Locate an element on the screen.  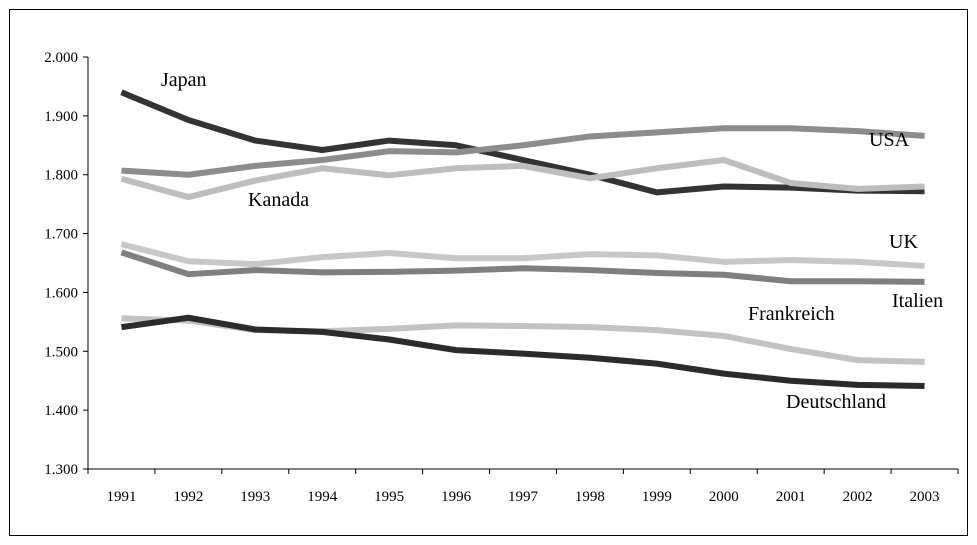
series-label-deutschland: Deutschland is located at coordinates (836, 402).